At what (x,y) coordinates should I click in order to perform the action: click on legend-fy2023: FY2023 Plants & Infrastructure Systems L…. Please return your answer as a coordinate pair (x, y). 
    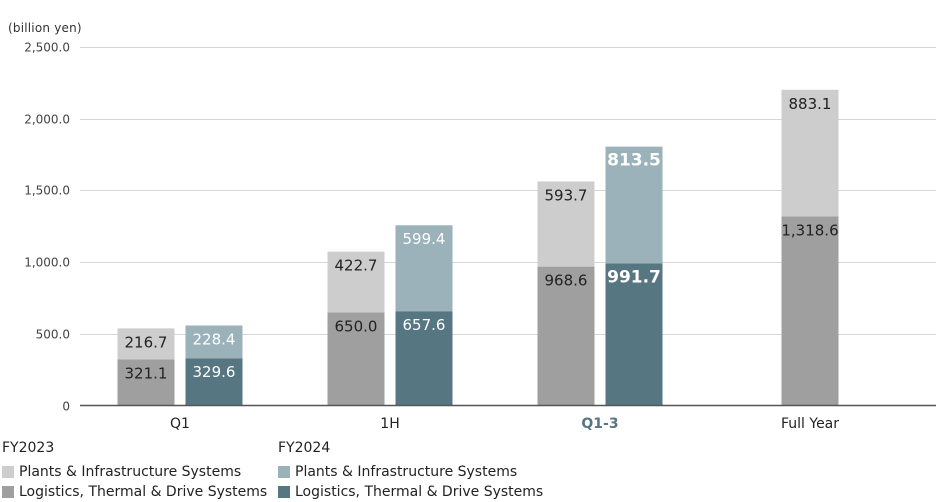
    Looking at the image, I should click on (134, 471).